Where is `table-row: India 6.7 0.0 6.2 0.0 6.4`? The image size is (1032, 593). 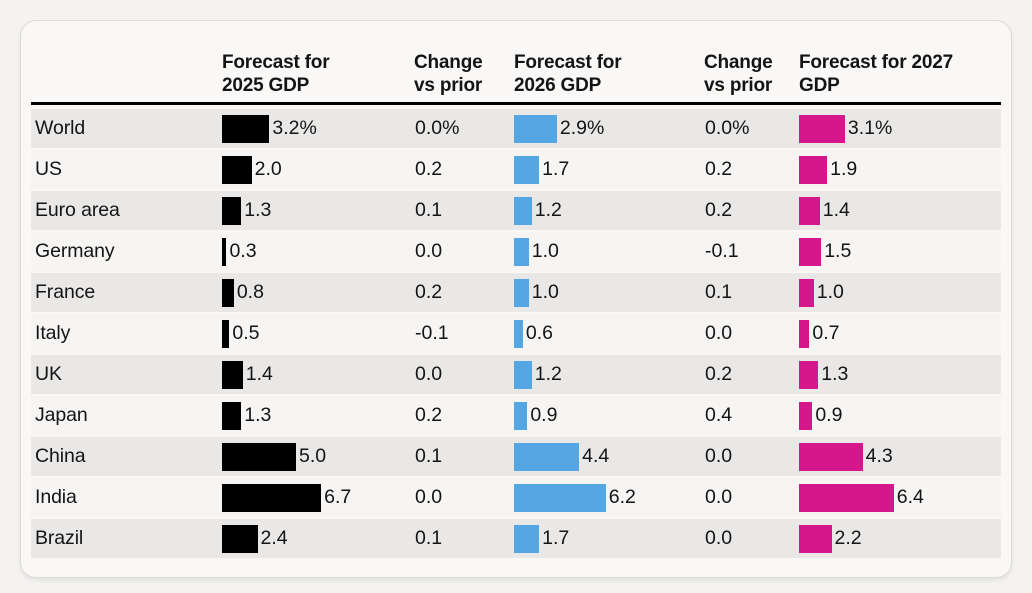 table-row: India 6.7 0.0 6.2 0.0 6.4 is located at coordinates (516, 497).